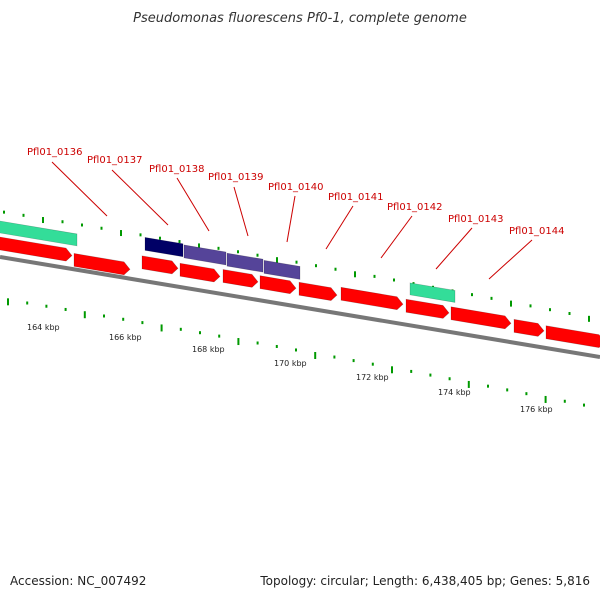 The width and height of the screenshot is (600, 600). Describe the element at coordinates (536, 409) in the screenshot. I see `kbp-label: 176 kbp` at that location.